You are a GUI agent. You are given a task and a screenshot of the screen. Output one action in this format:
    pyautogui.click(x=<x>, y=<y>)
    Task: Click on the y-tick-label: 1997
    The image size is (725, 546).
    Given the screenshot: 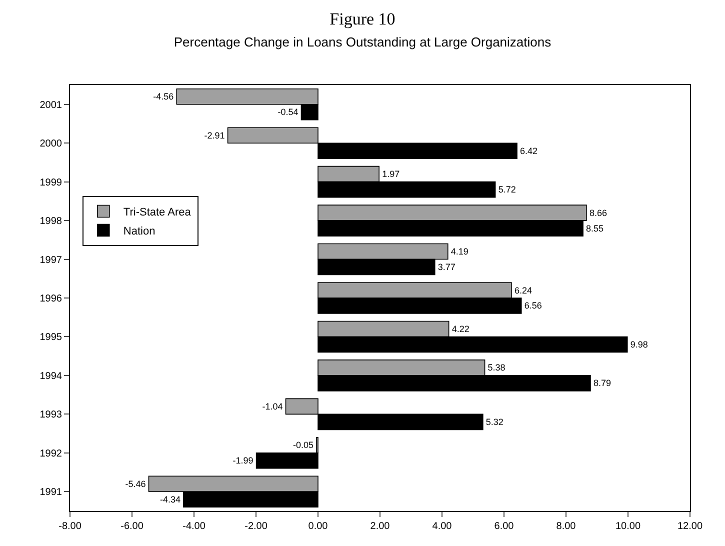 What is the action you would take?
    pyautogui.click(x=51, y=260)
    